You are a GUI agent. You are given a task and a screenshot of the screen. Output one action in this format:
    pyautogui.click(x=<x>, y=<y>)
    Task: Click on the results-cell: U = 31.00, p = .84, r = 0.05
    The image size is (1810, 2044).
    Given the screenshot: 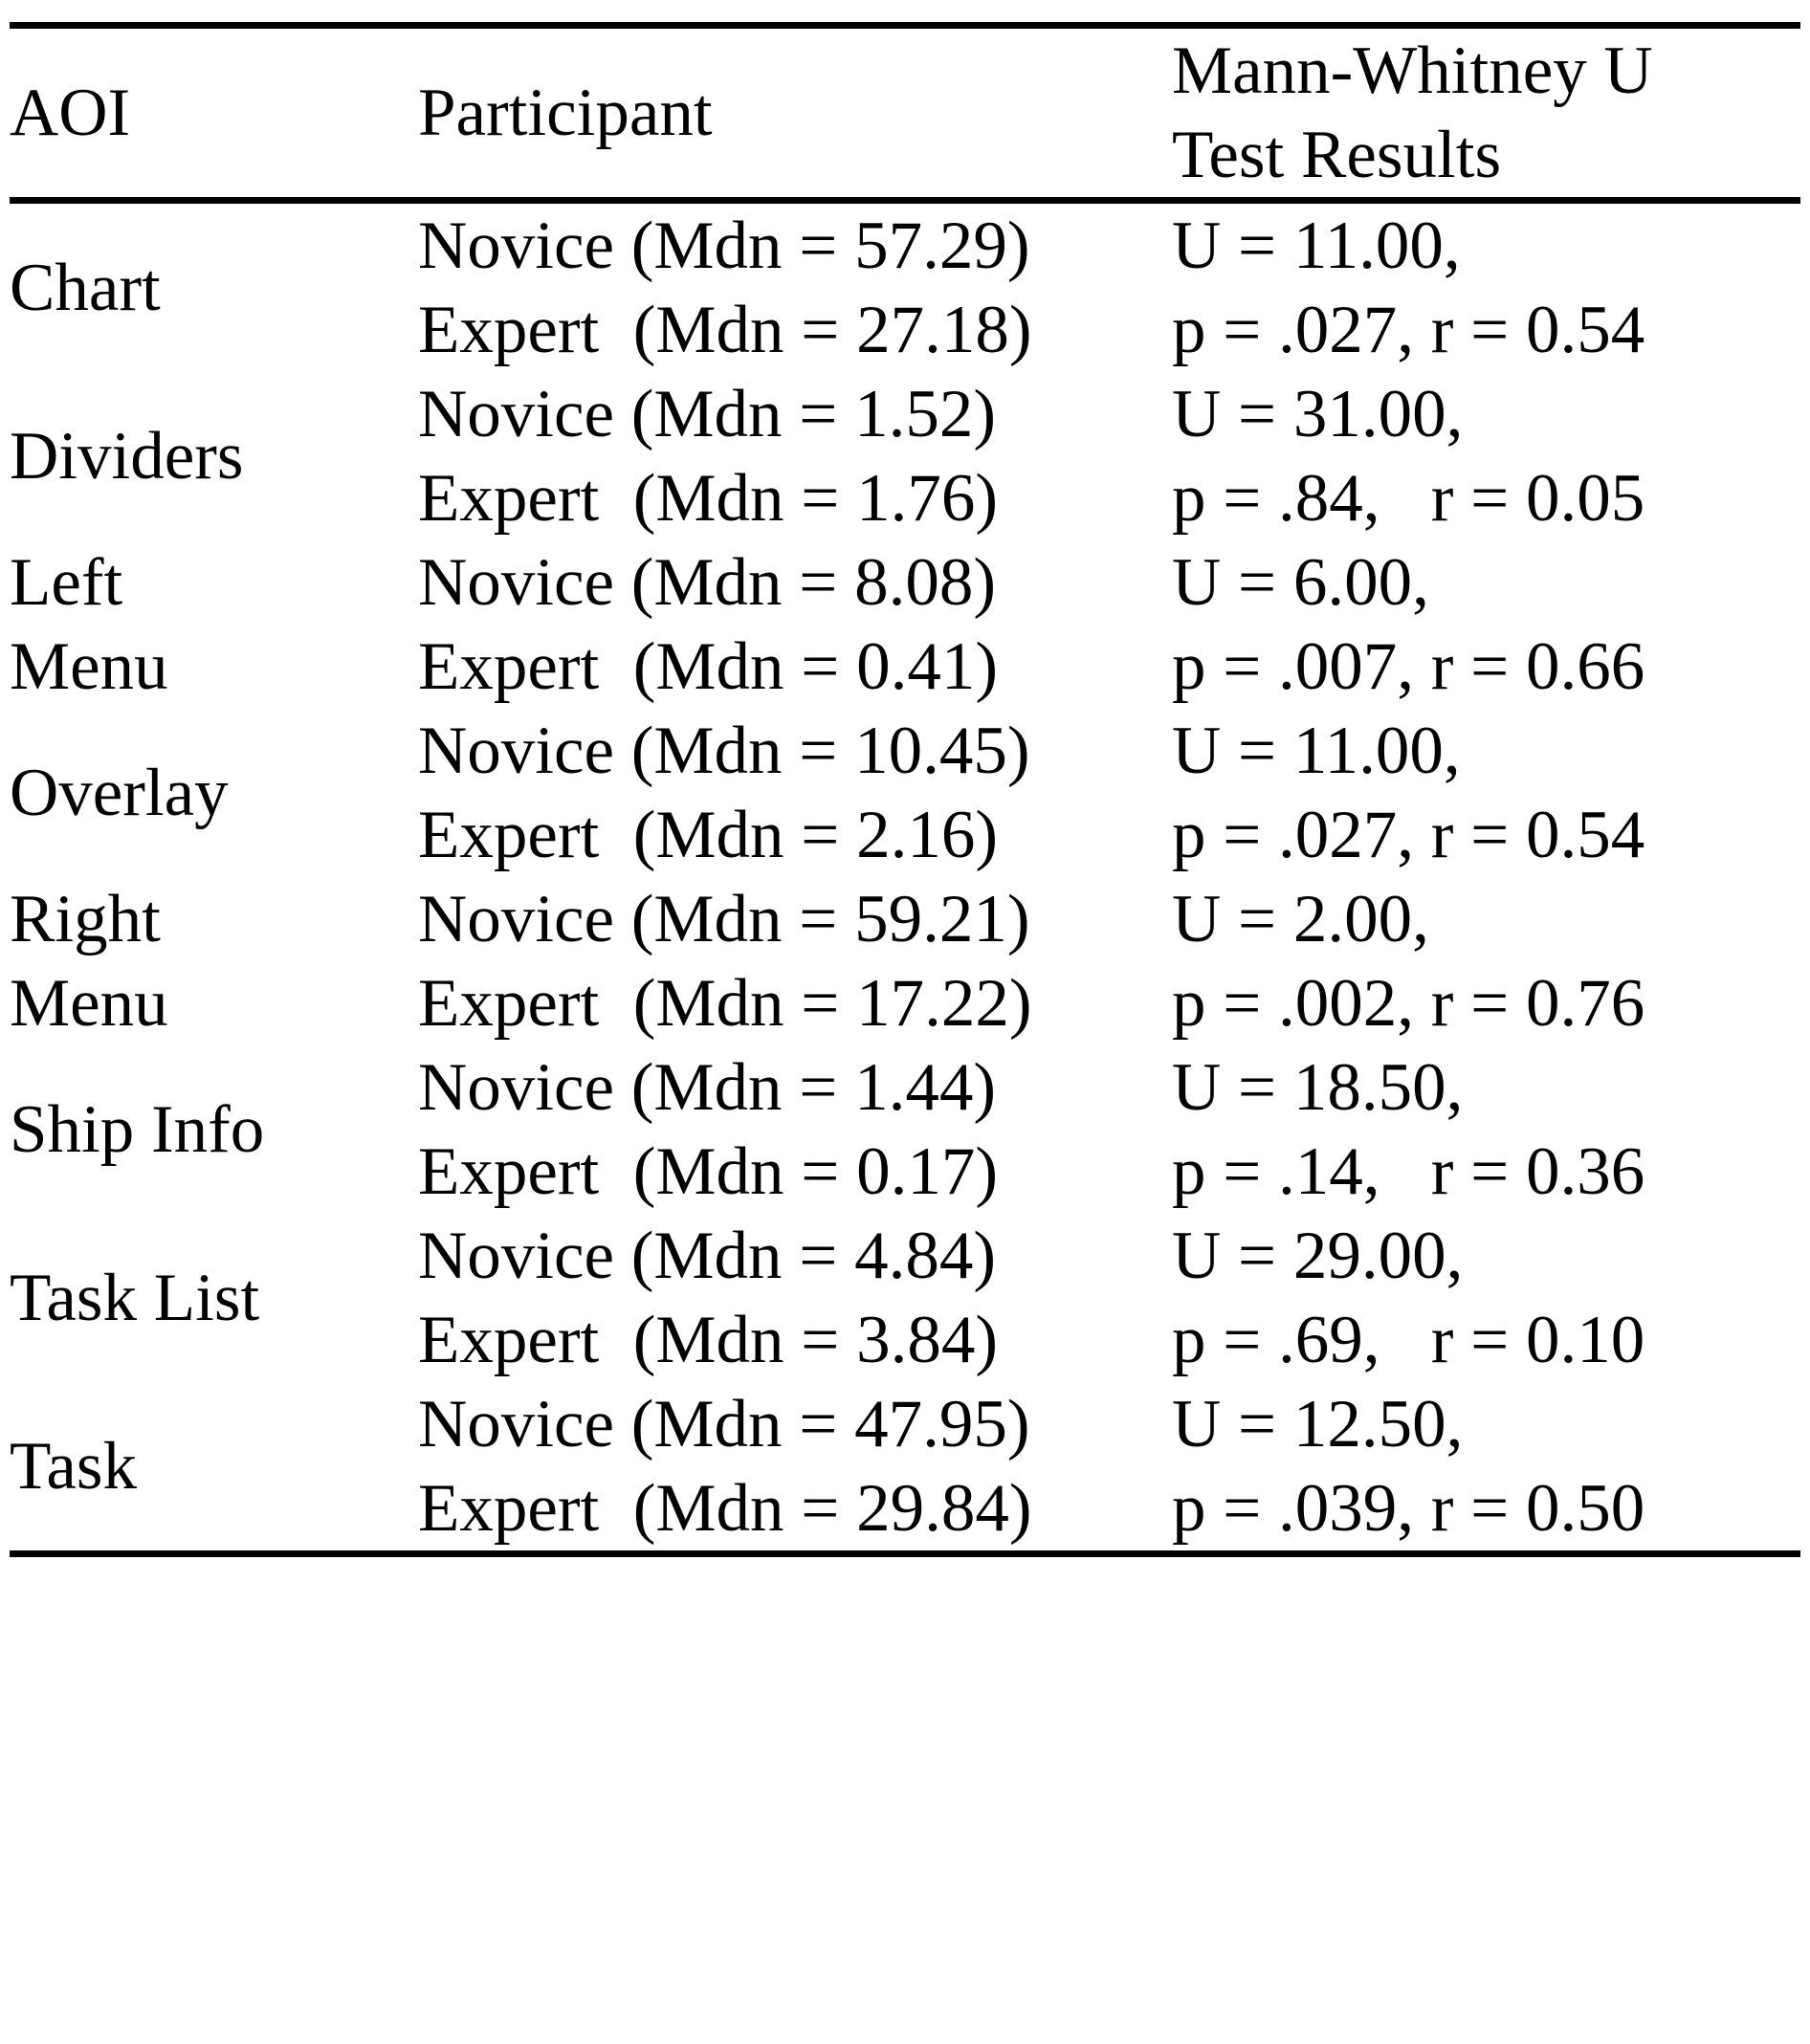 What is the action you would take?
    pyautogui.click(x=1486, y=456)
    